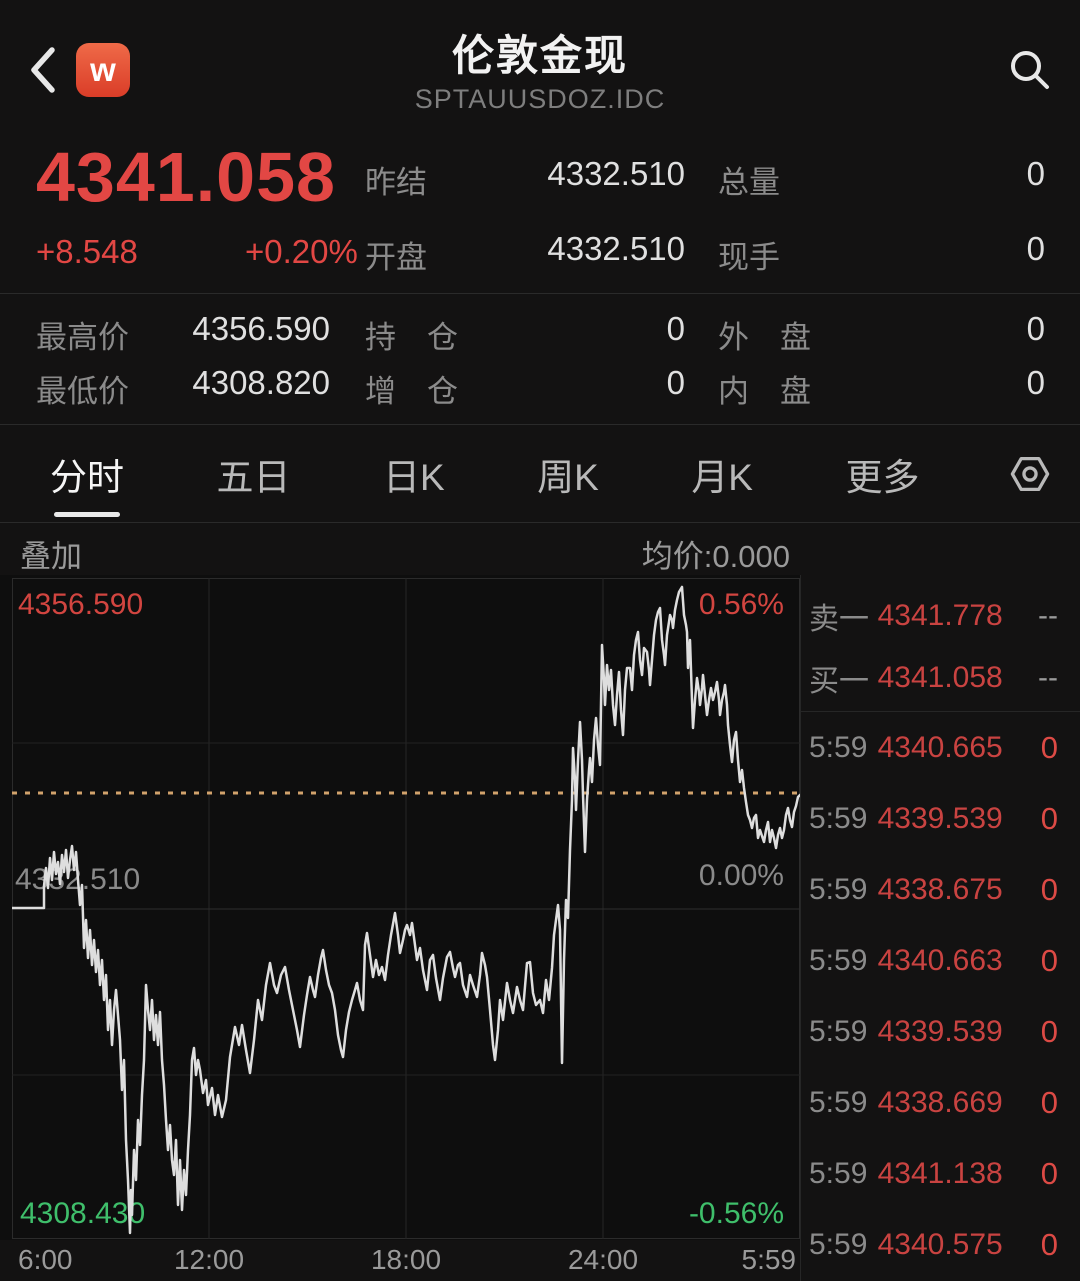 Image resolution: width=1080 pixels, height=1281 pixels. I want to click on open-interest-value: 0, so click(675, 328).